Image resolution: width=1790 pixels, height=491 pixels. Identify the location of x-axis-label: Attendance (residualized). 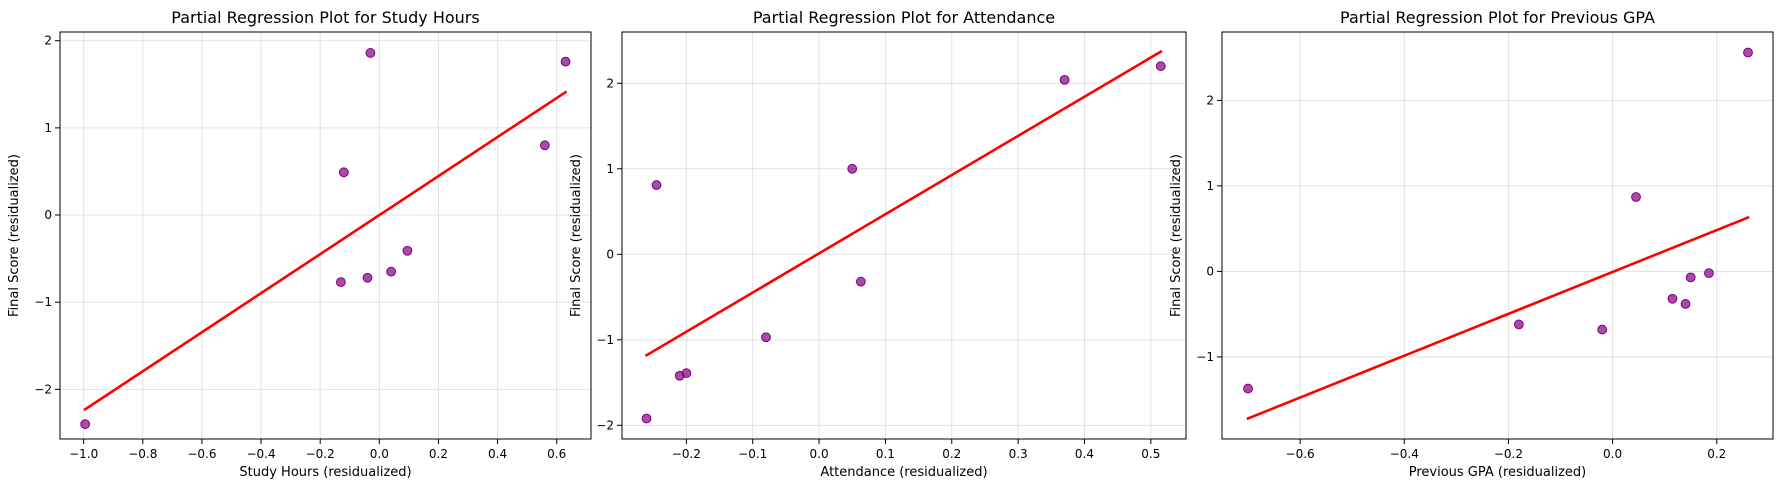
(903, 472).